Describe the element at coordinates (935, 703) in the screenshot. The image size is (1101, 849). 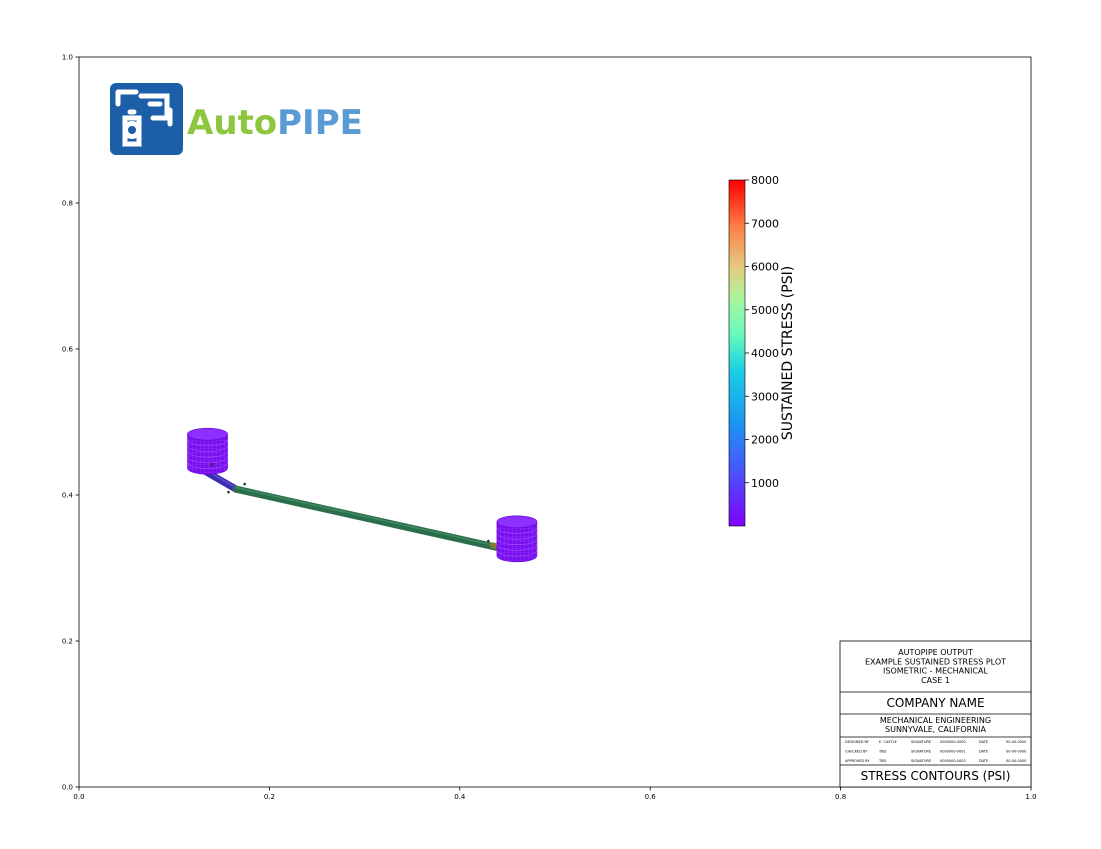
I see `company-name: COMPANY NAME` at that location.